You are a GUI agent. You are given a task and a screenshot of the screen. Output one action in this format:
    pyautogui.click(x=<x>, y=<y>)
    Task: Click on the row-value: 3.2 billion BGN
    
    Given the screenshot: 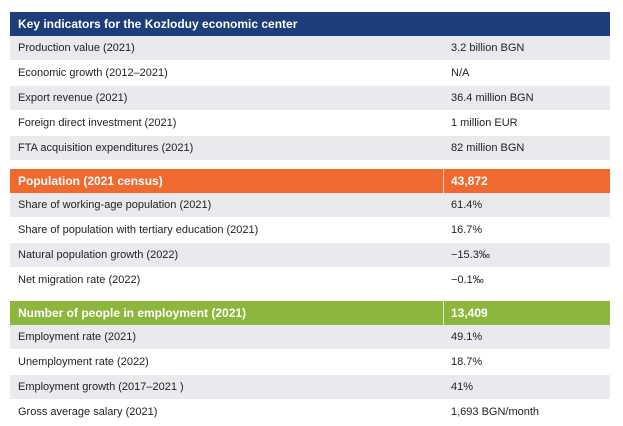 What is the action you would take?
    pyautogui.click(x=488, y=48)
    